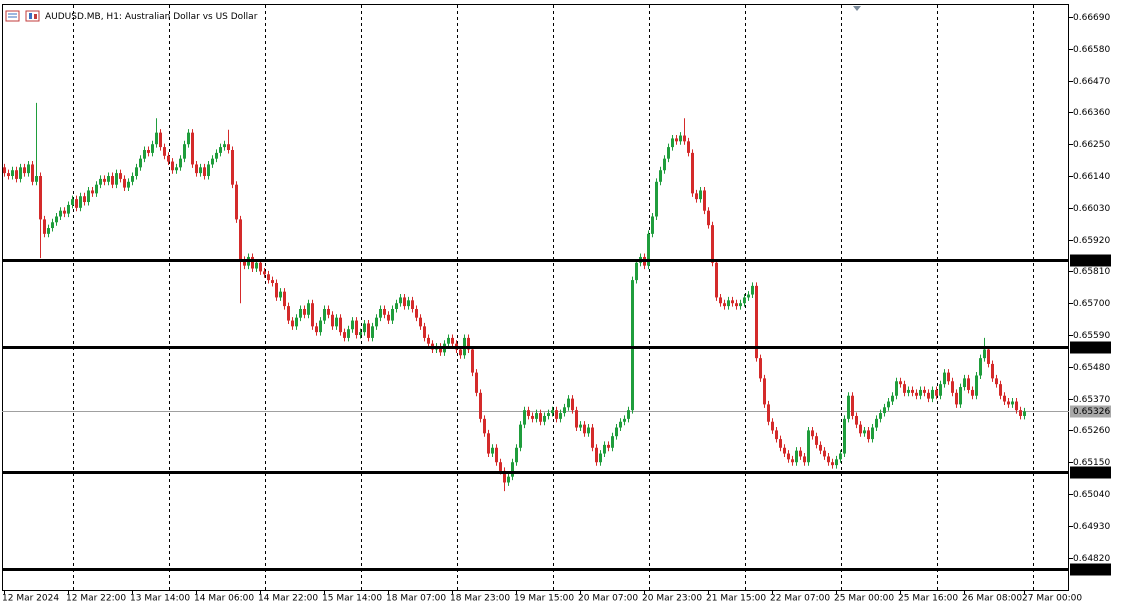  What do you see at coordinates (800, 599) in the screenshot?
I see `x-tick-label: 22 Mar 07:00` at bounding box center [800, 599].